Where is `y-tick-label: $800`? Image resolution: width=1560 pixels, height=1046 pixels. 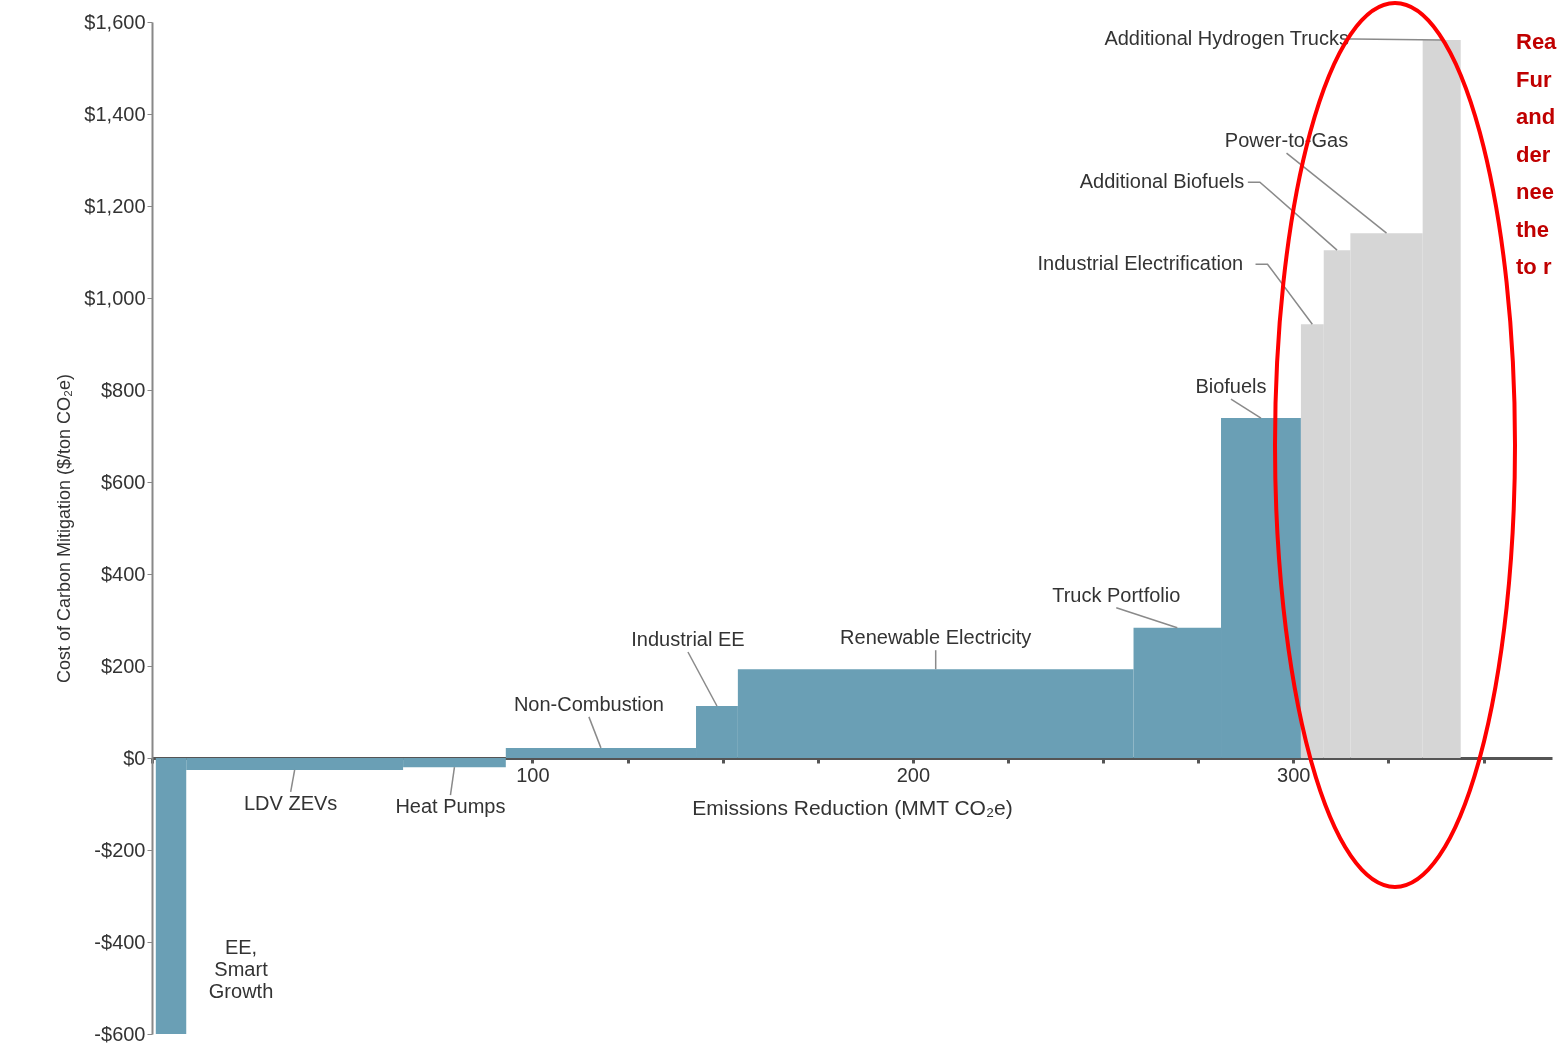
y-tick-label: $800 is located at coordinates (123, 389).